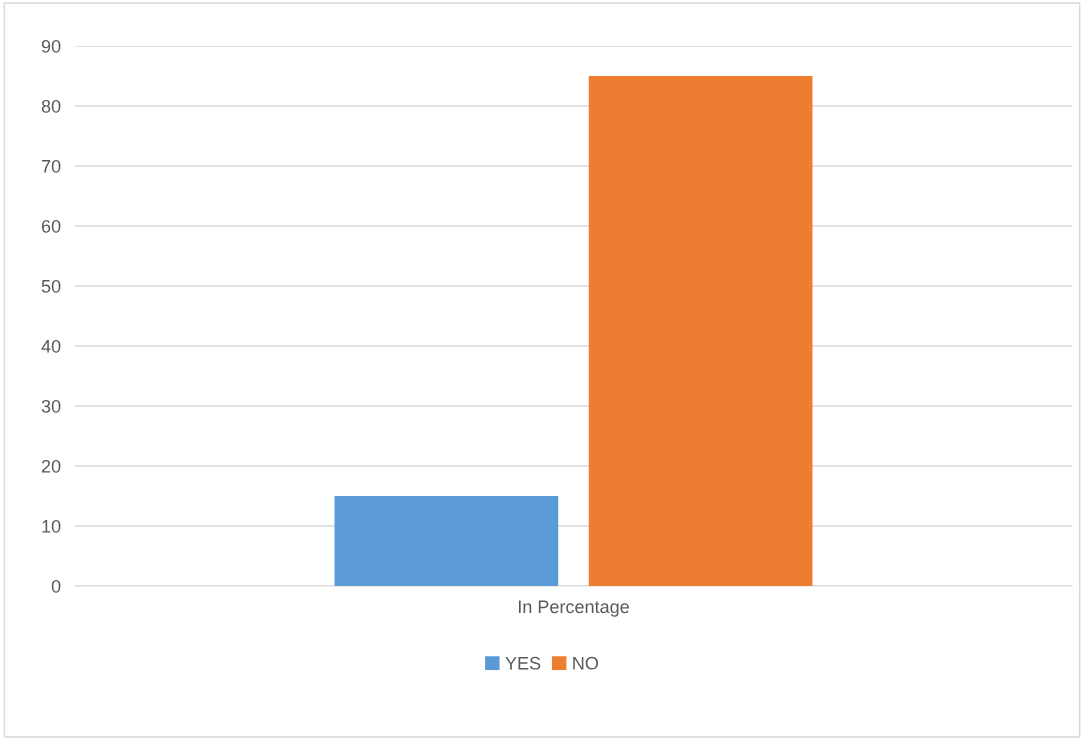 This screenshot has height=740, width=1084. Describe the element at coordinates (51, 106) in the screenshot. I see `y-tick-label: 80` at that location.